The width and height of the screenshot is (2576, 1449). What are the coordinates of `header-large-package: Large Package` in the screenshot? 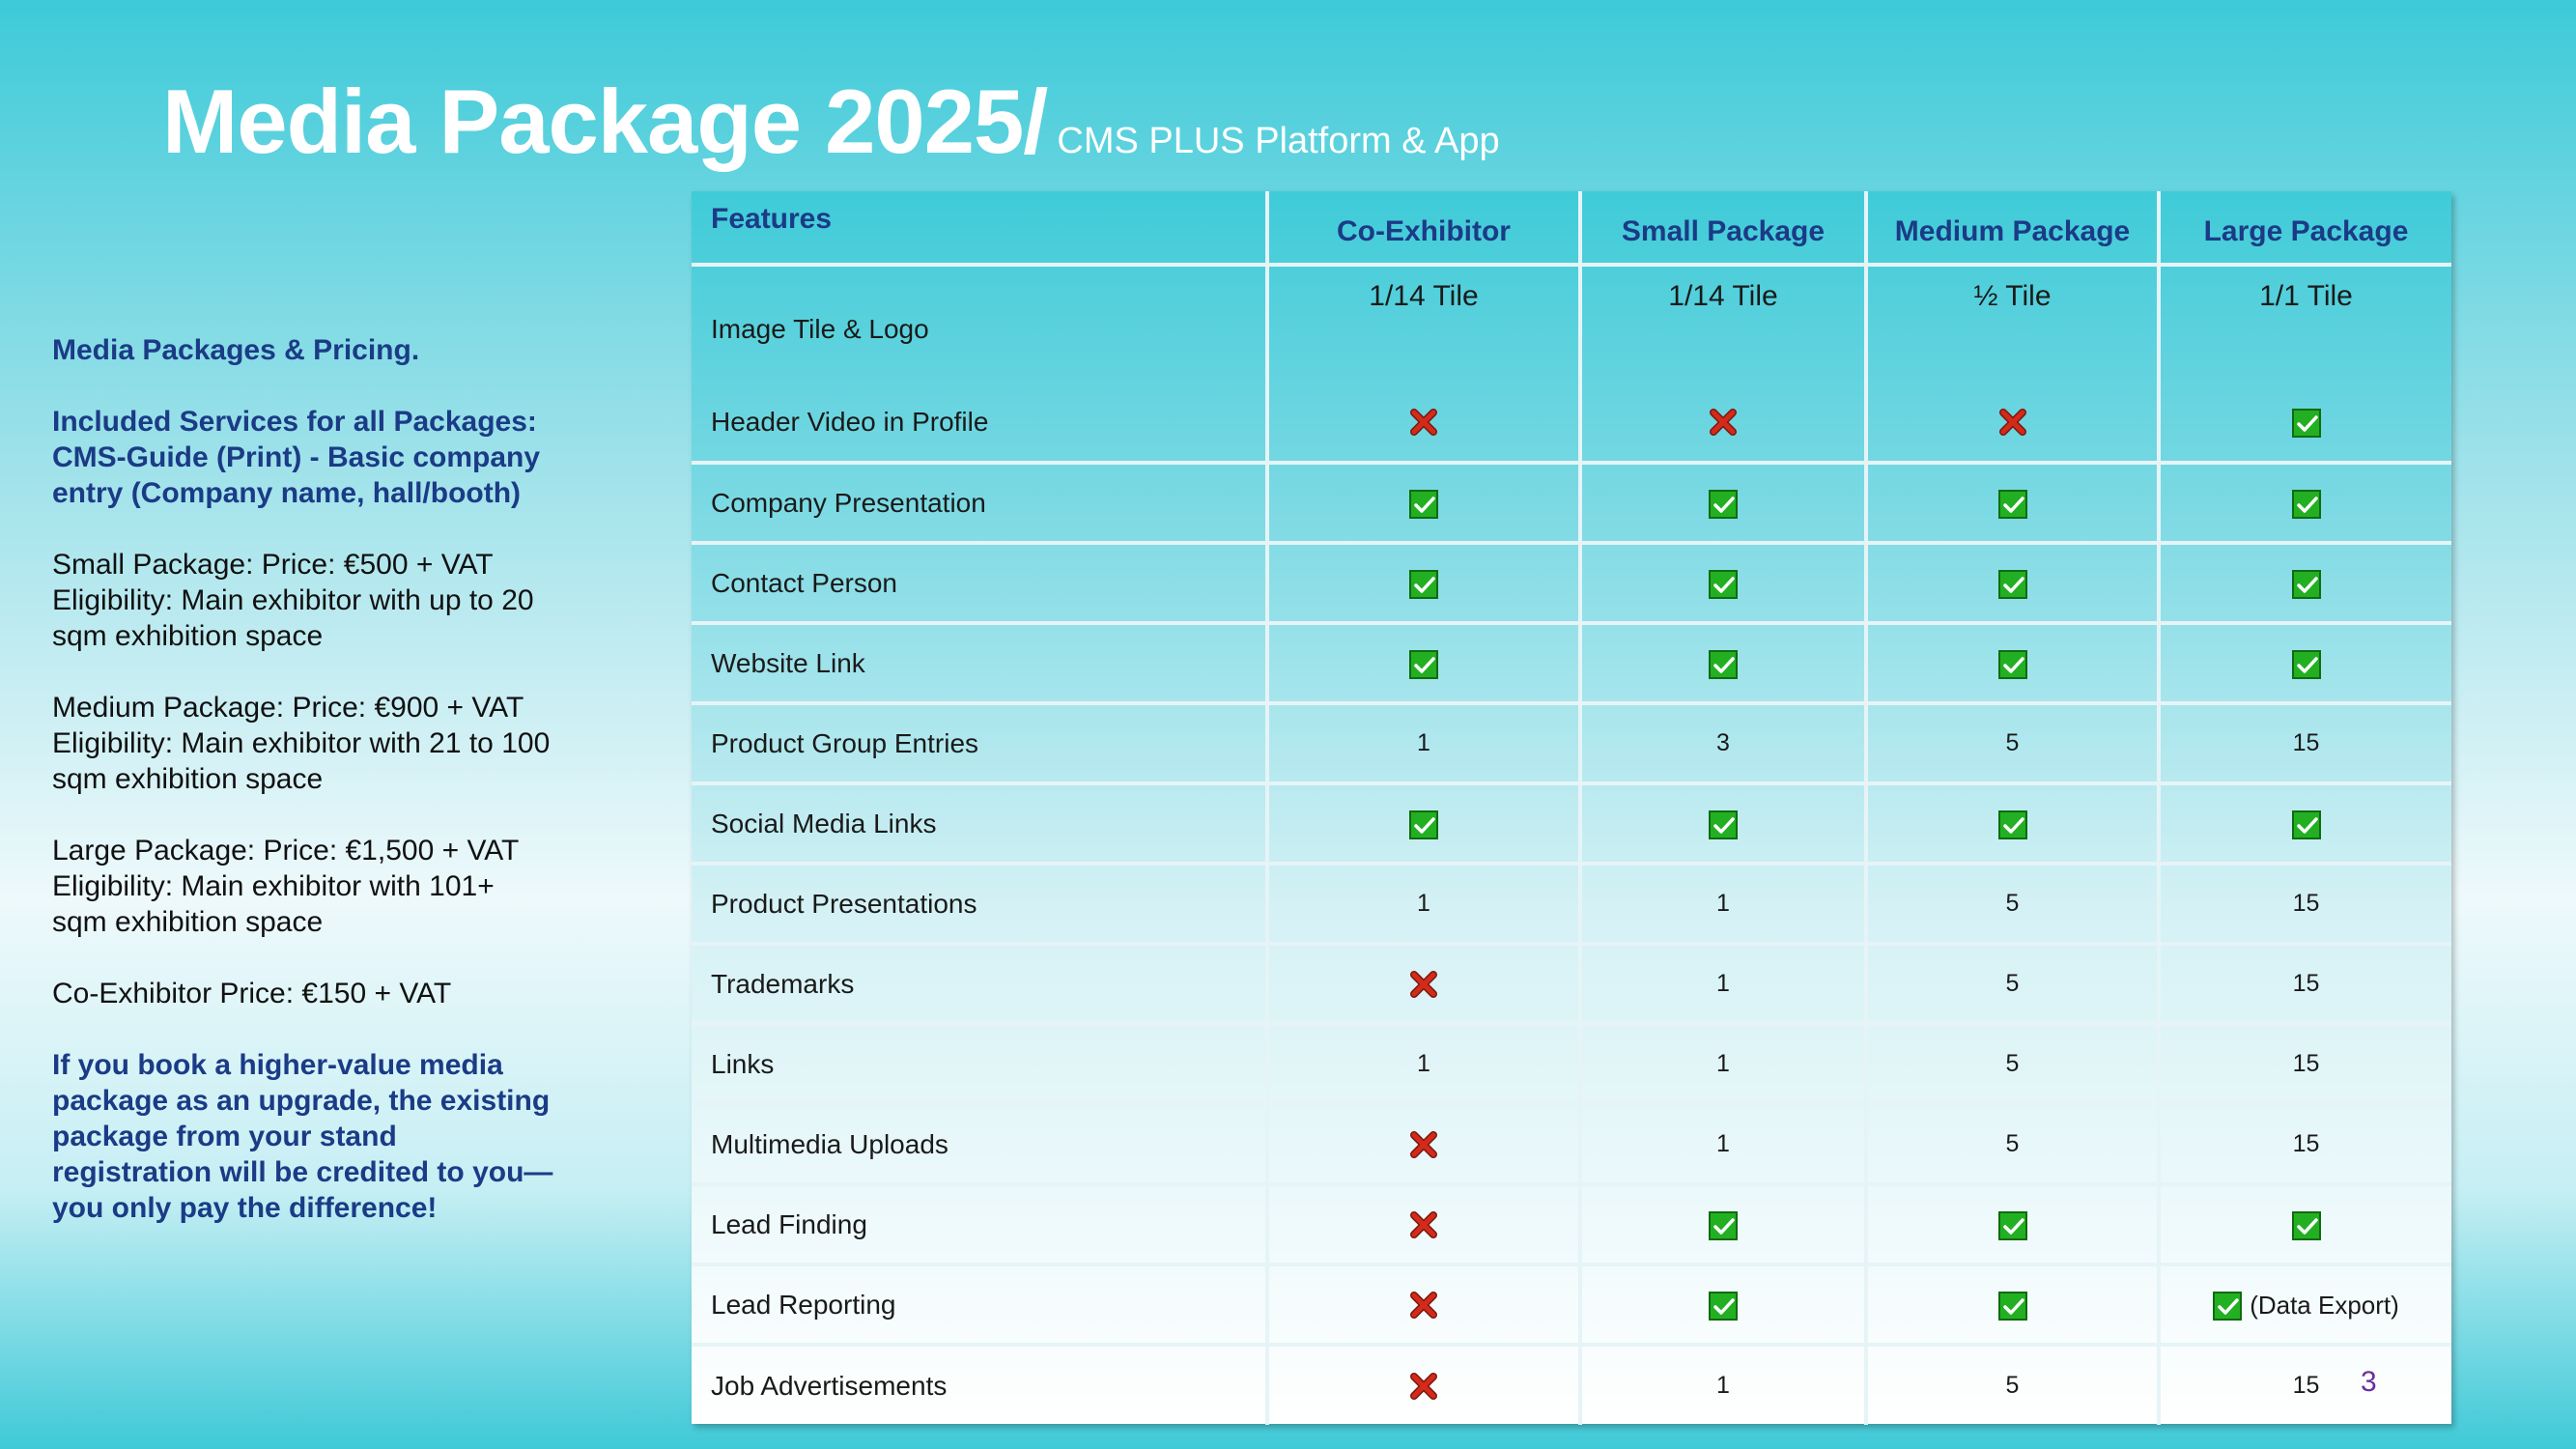 It's located at (2305, 229).